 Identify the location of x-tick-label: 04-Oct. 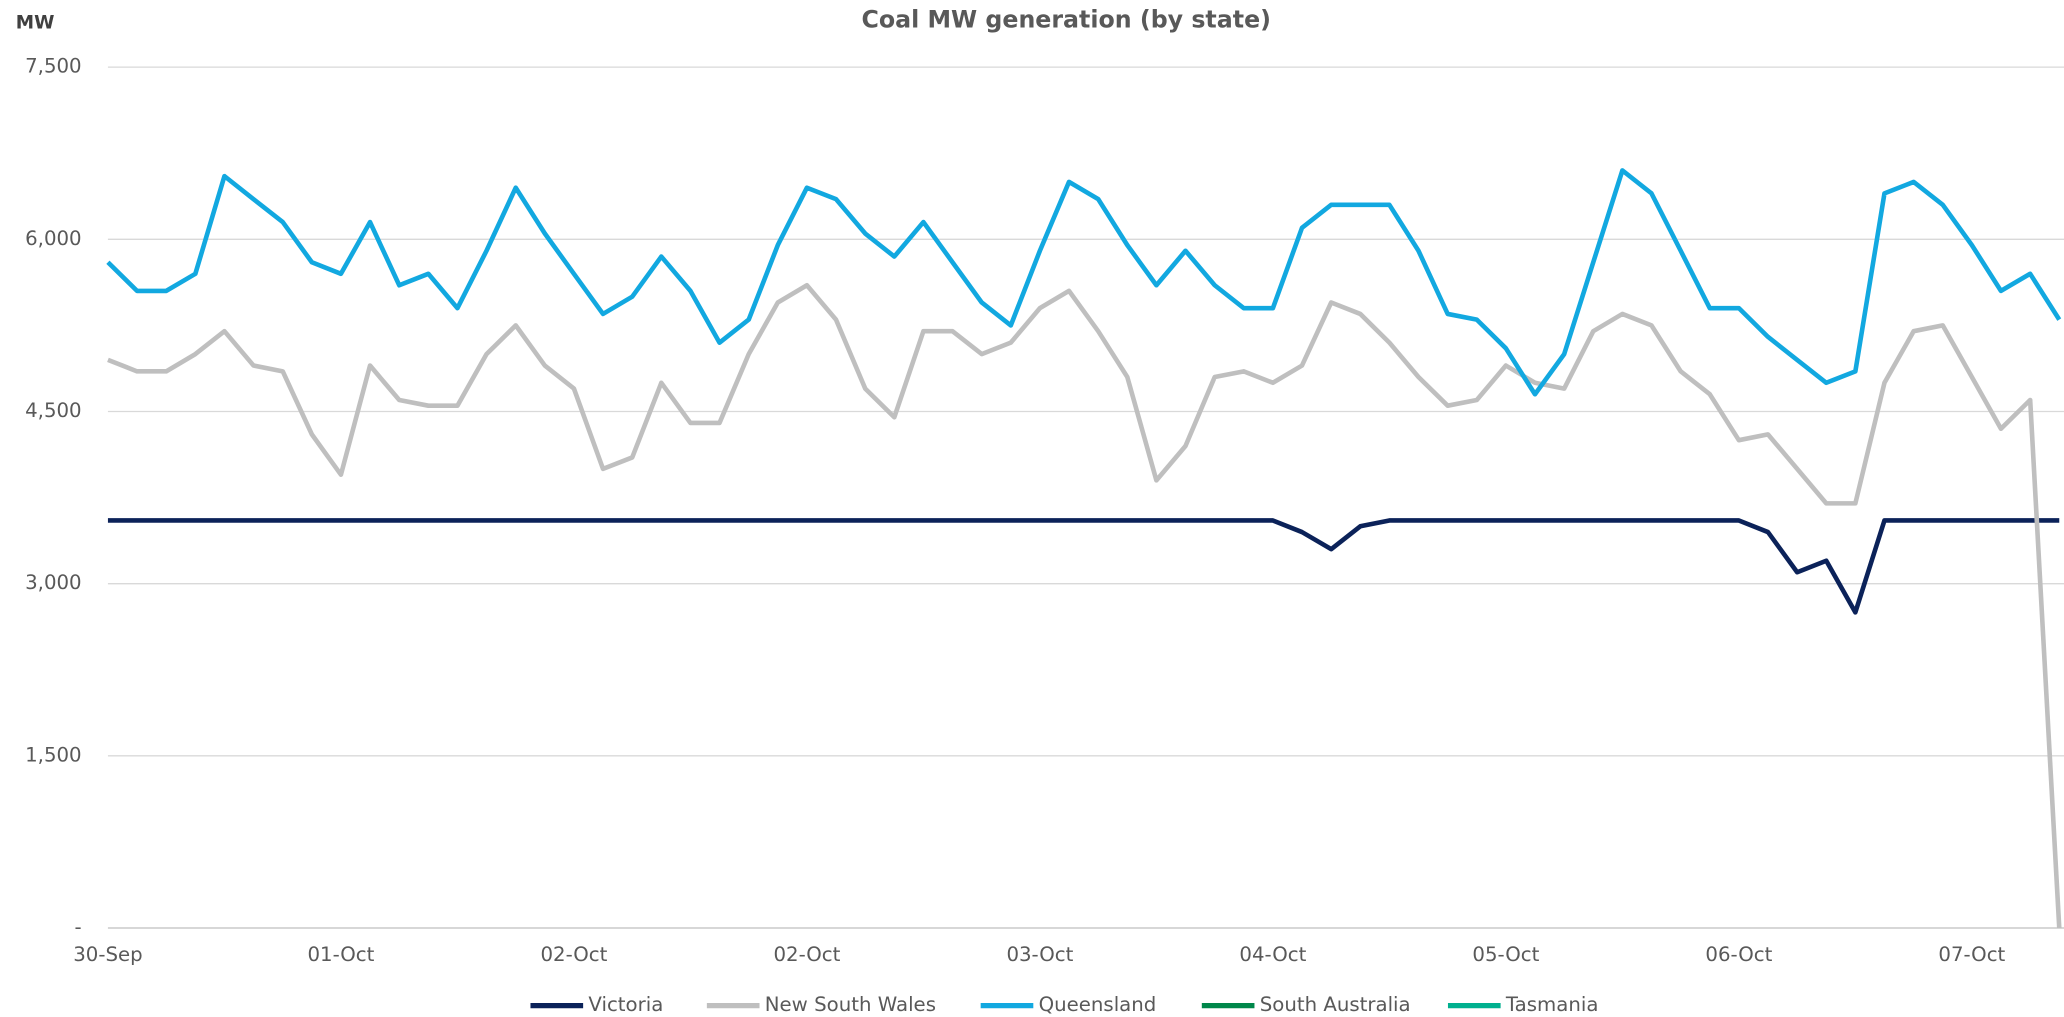
(1272, 954).